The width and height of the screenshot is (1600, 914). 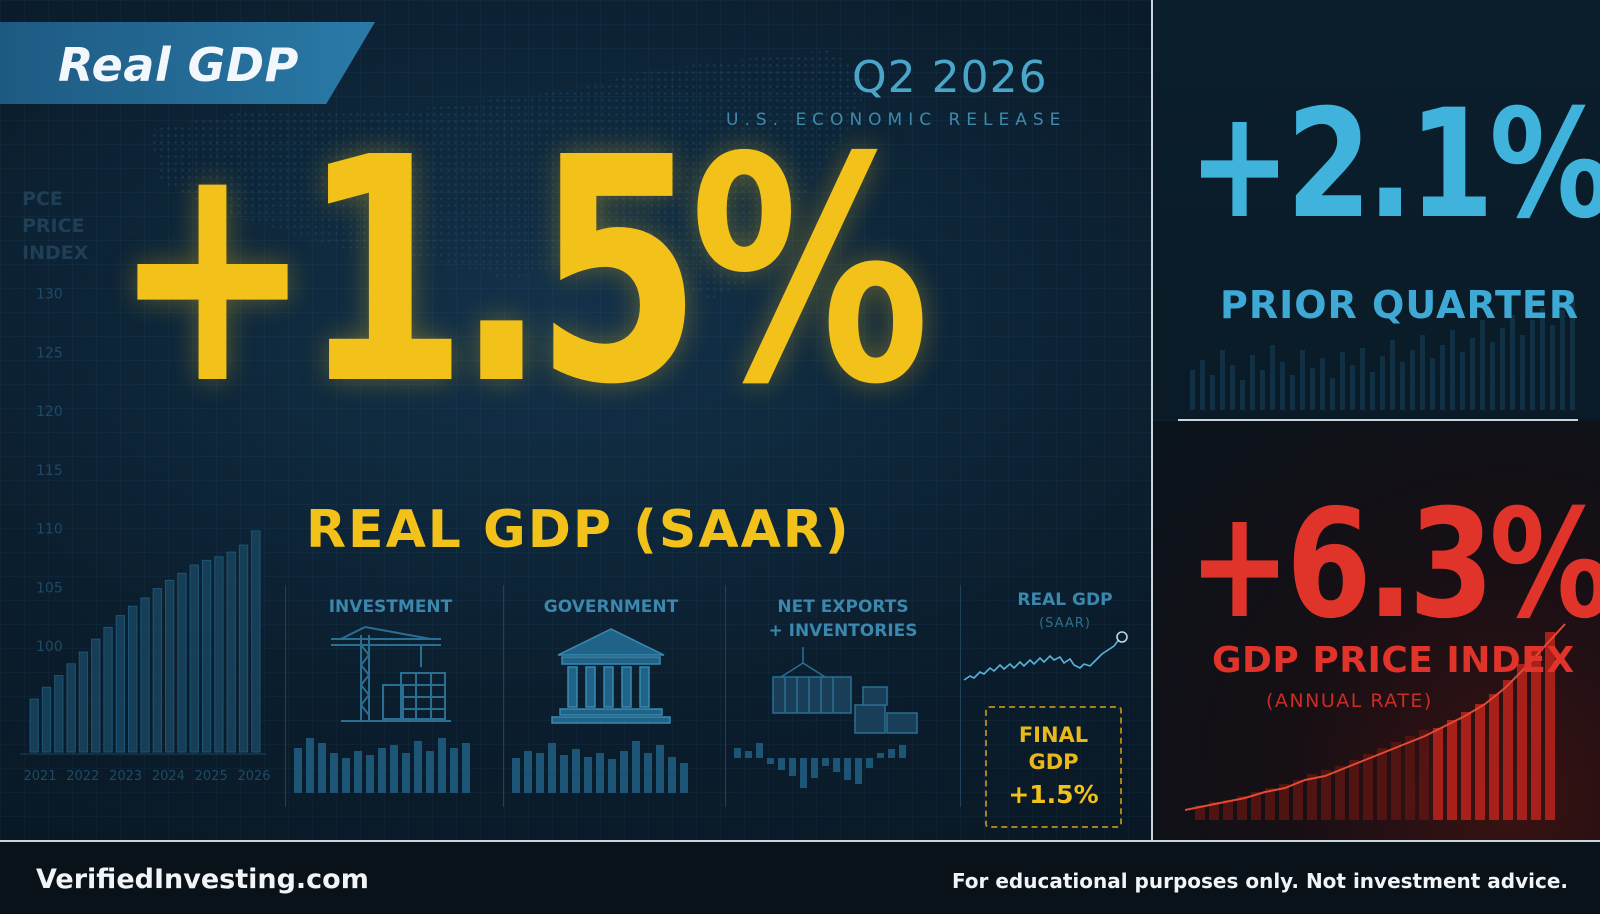 What do you see at coordinates (1045, 656) in the screenshot?
I see `real-gdp-sparkline` at bounding box center [1045, 656].